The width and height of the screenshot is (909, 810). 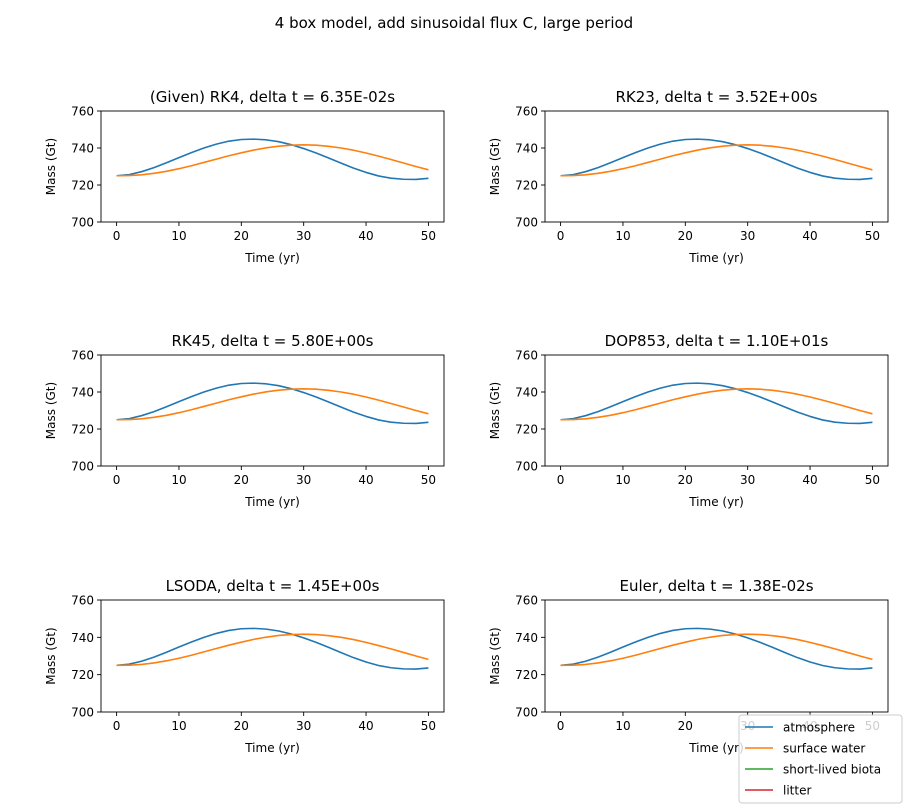 What do you see at coordinates (273, 586) in the screenshot?
I see `subplot-title: LSODA, delta t = 1.45E+00s` at bounding box center [273, 586].